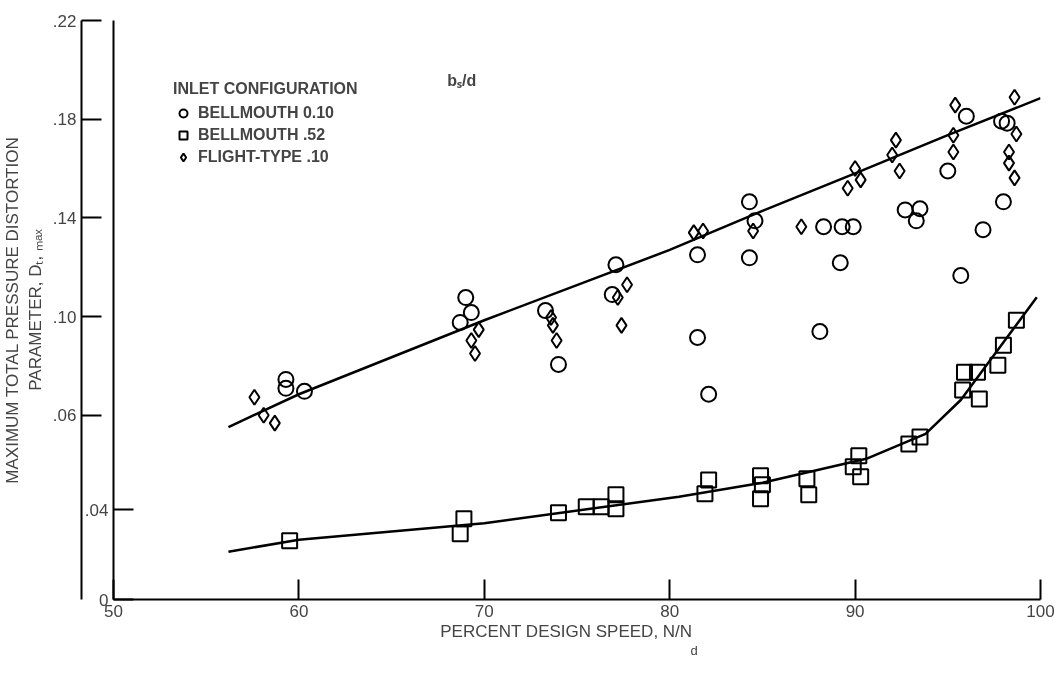 The width and height of the screenshot is (1060, 679). Describe the element at coordinates (1040, 611) in the screenshot. I see `x-tick-label: 100` at that location.